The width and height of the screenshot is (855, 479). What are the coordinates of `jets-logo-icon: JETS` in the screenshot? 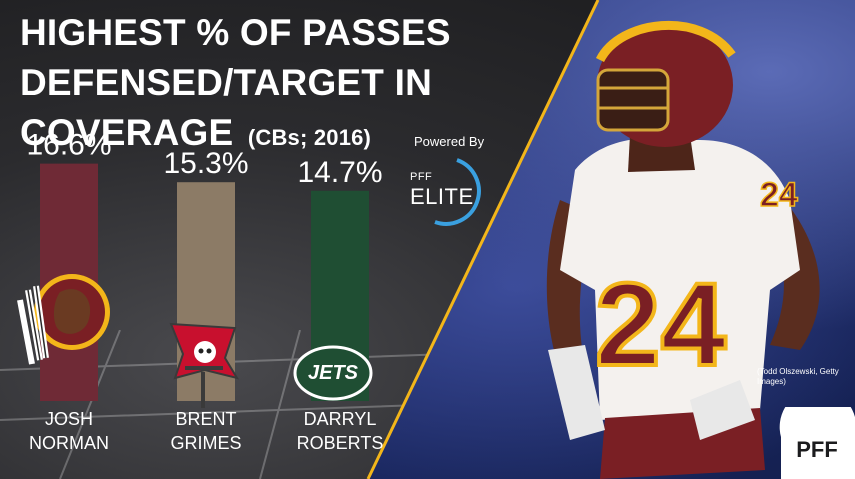 It's located at (333, 373).